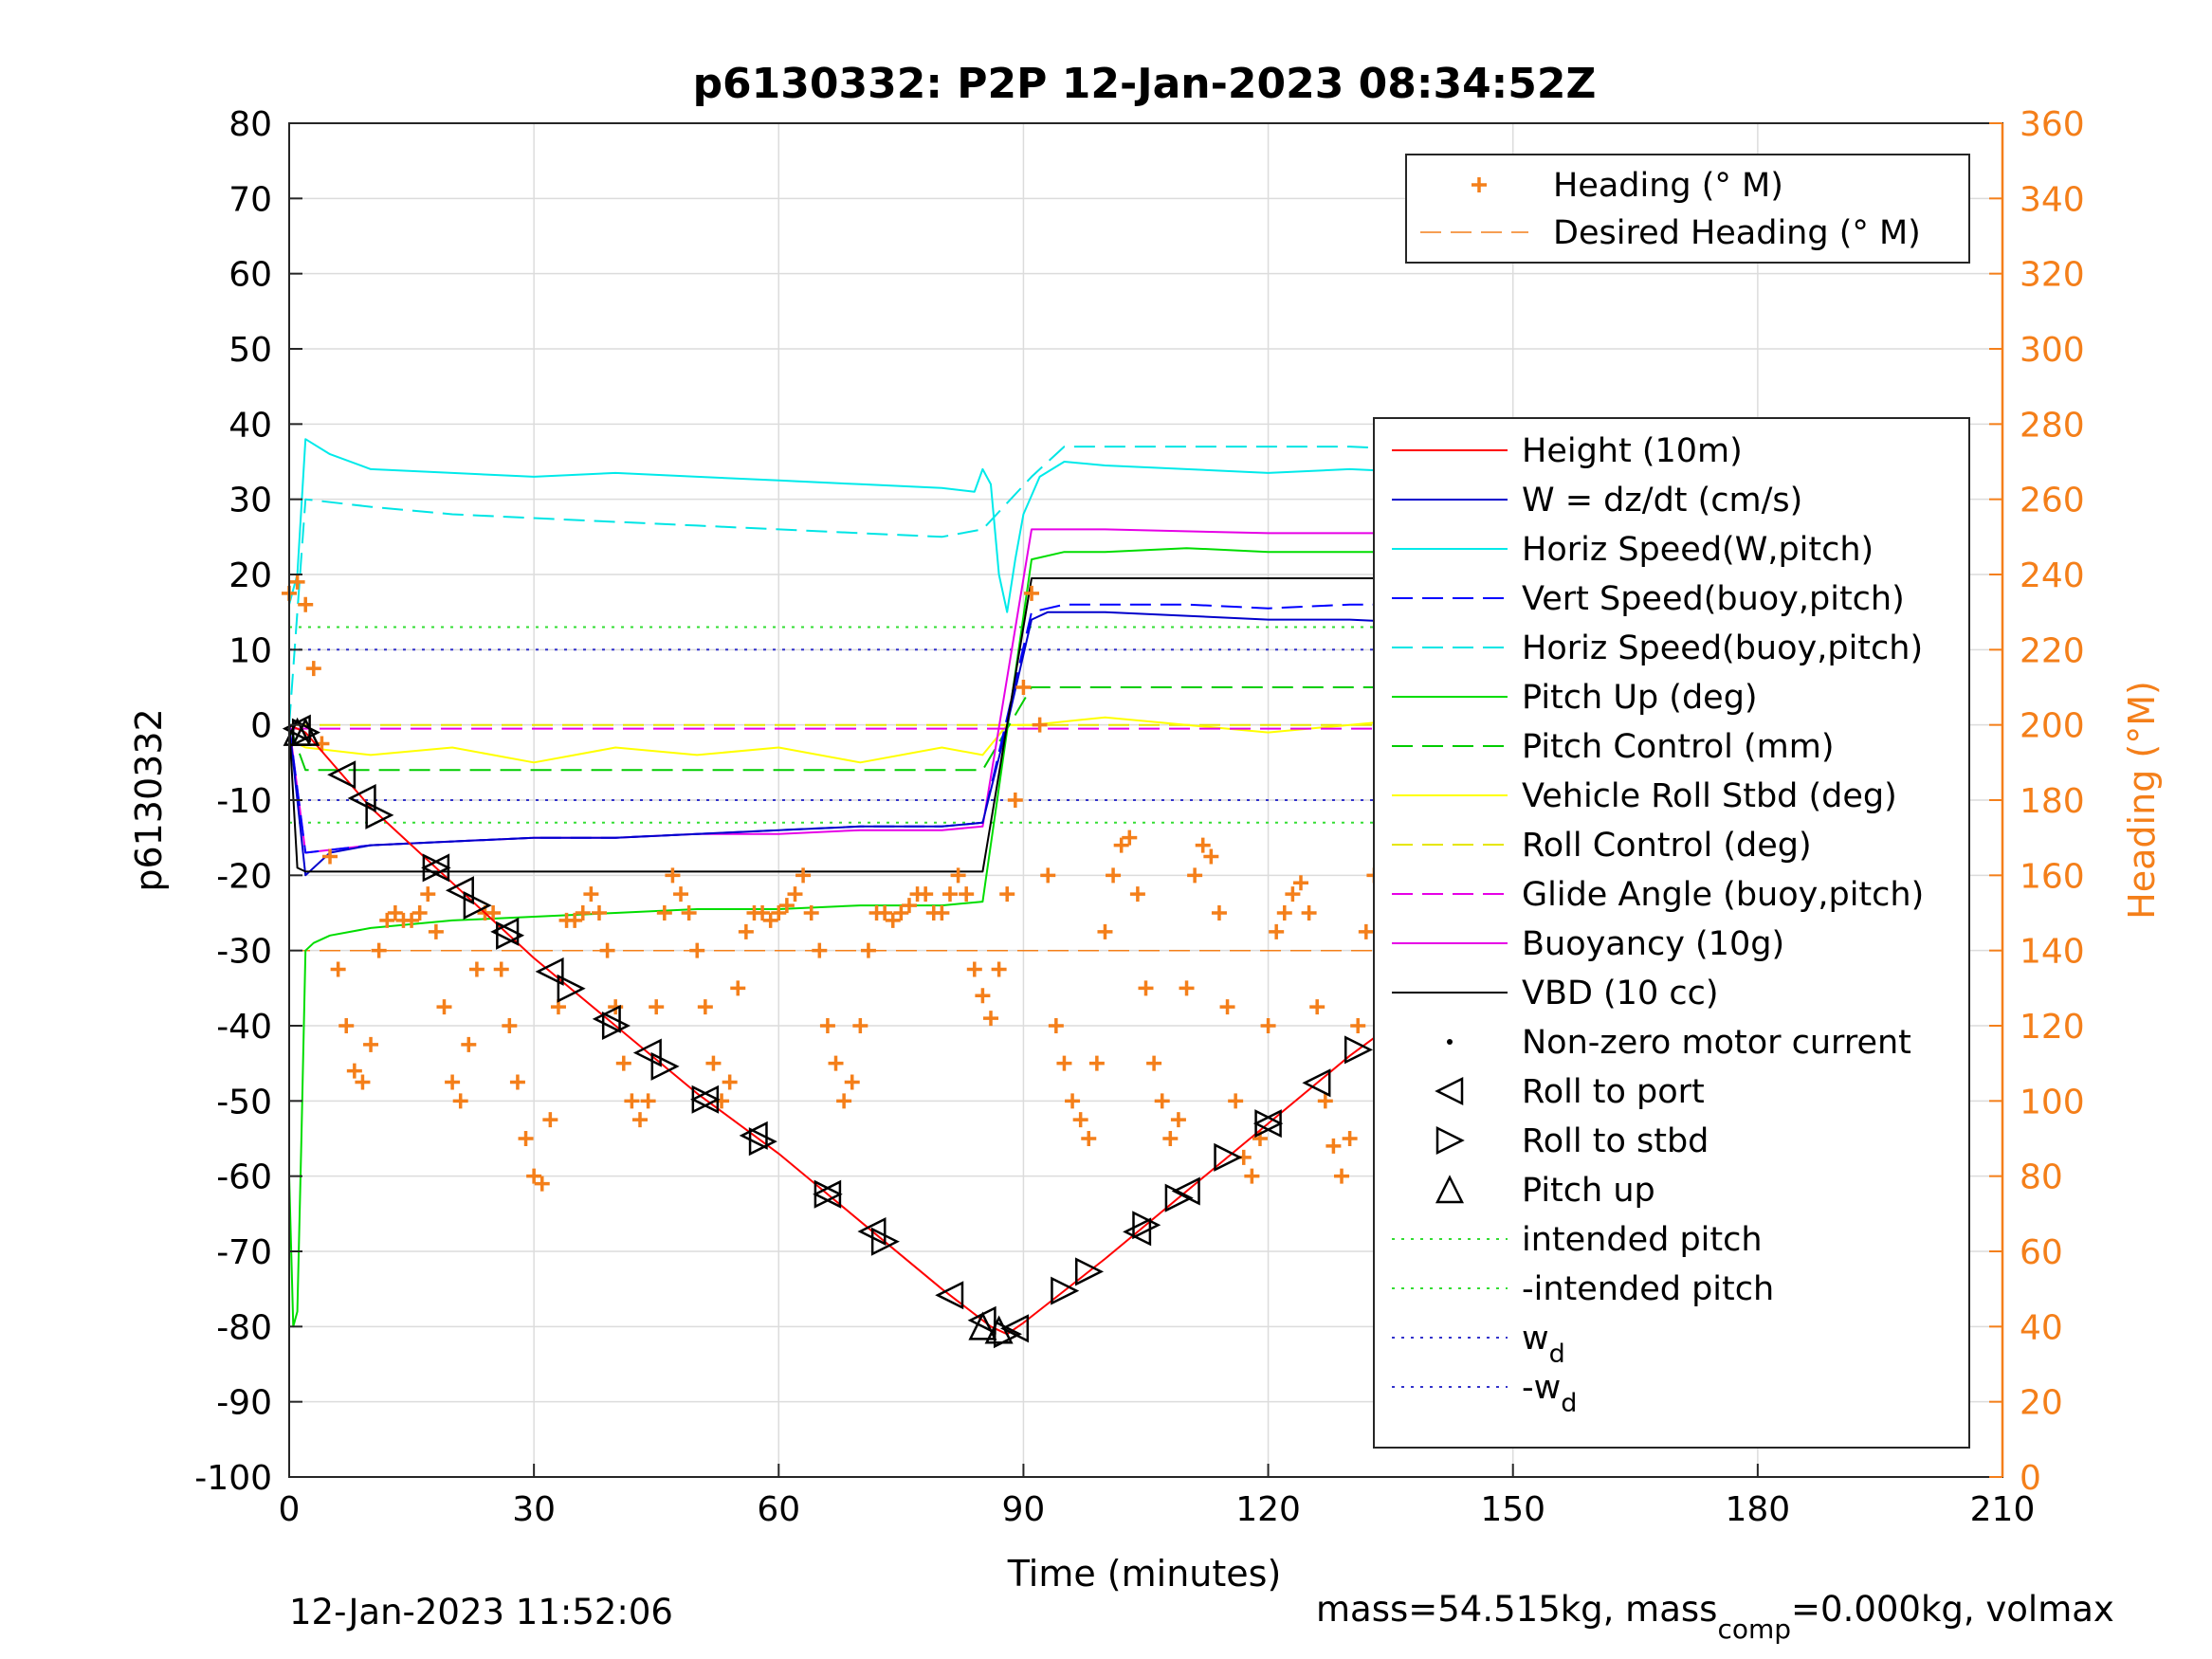 Image resolution: width=2212 pixels, height=1659 pixels. I want to click on legend-heading: Heading (° M) Desired Heading (° M), so click(1687, 209).